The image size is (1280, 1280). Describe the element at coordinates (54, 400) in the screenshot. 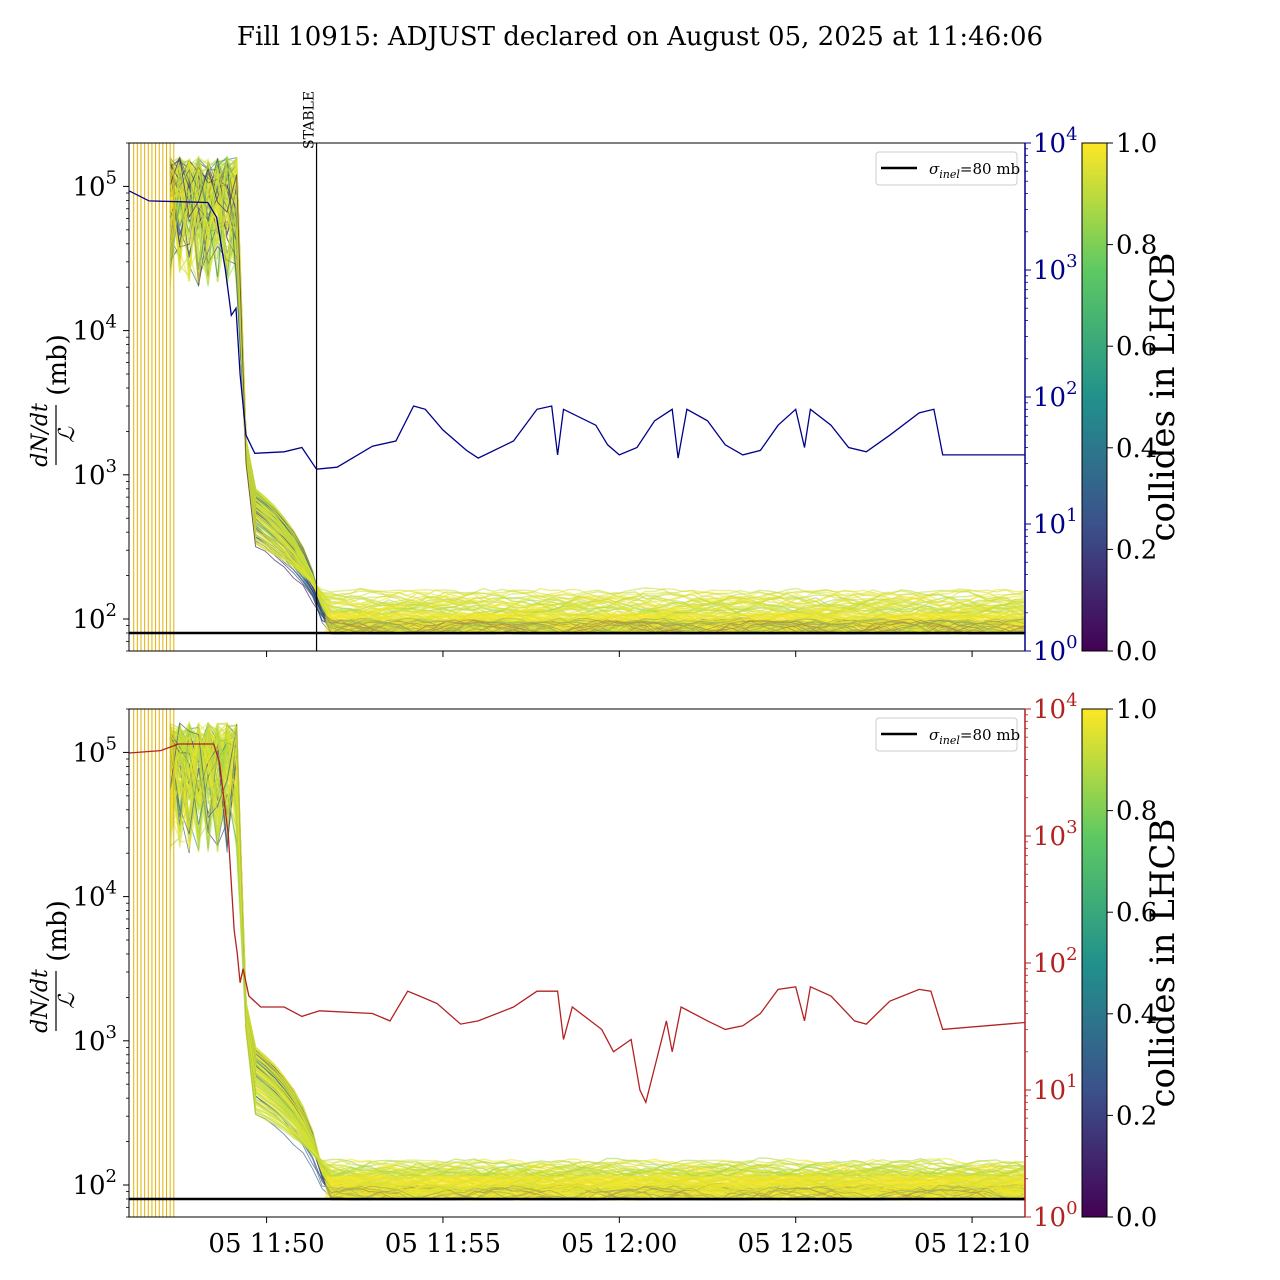

I see `top-y-axis-label: dN/dt ℒ (mb)` at that location.